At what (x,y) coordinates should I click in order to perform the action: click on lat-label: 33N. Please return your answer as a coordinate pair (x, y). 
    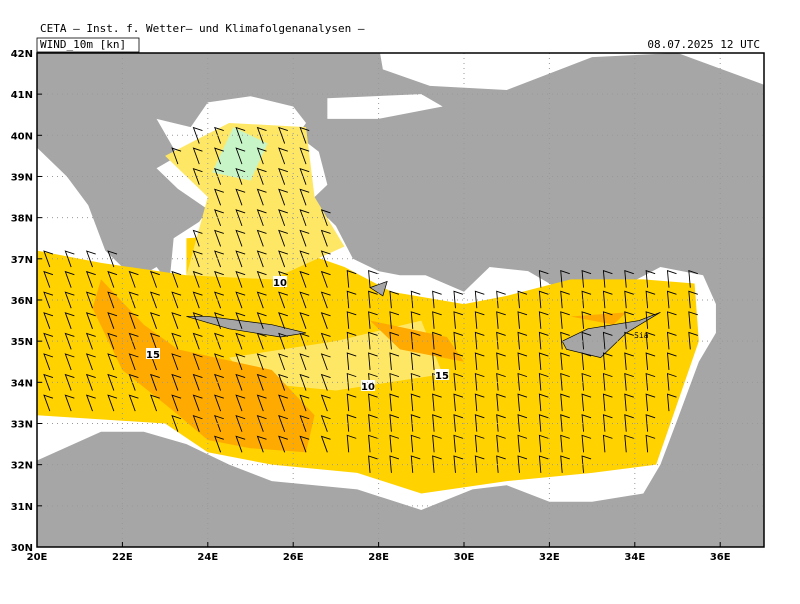
    Looking at the image, I should click on (22, 424).